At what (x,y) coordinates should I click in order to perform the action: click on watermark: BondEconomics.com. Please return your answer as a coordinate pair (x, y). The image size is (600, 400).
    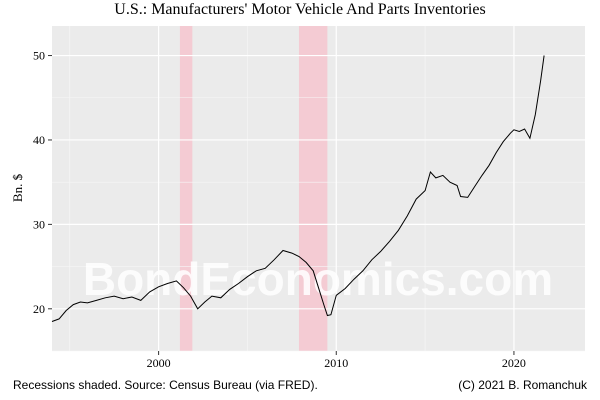
    Looking at the image, I should click on (318, 279).